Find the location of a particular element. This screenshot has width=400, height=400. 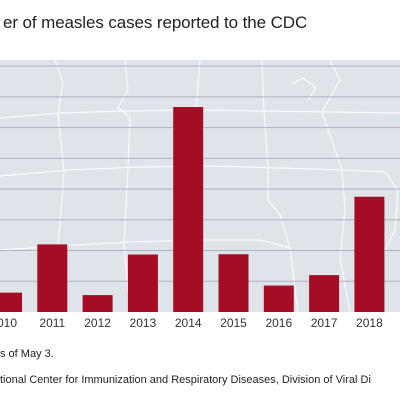

x-tick-label-2016: 2016 is located at coordinates (278, 323).